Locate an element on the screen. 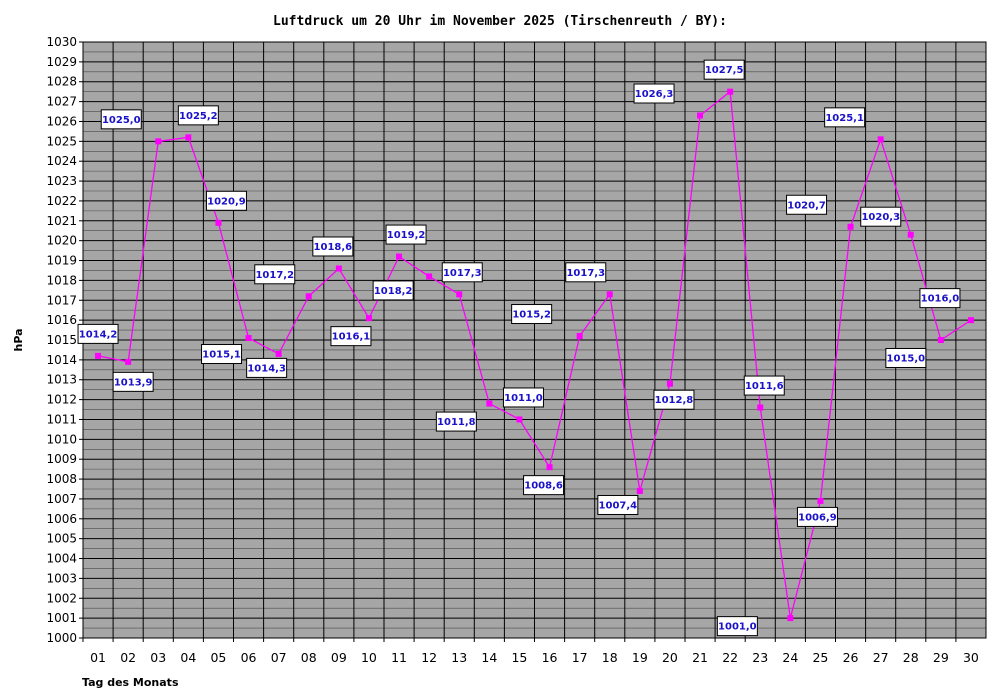  data-label-text: 1013,9 is located at coordinates (133, 382).